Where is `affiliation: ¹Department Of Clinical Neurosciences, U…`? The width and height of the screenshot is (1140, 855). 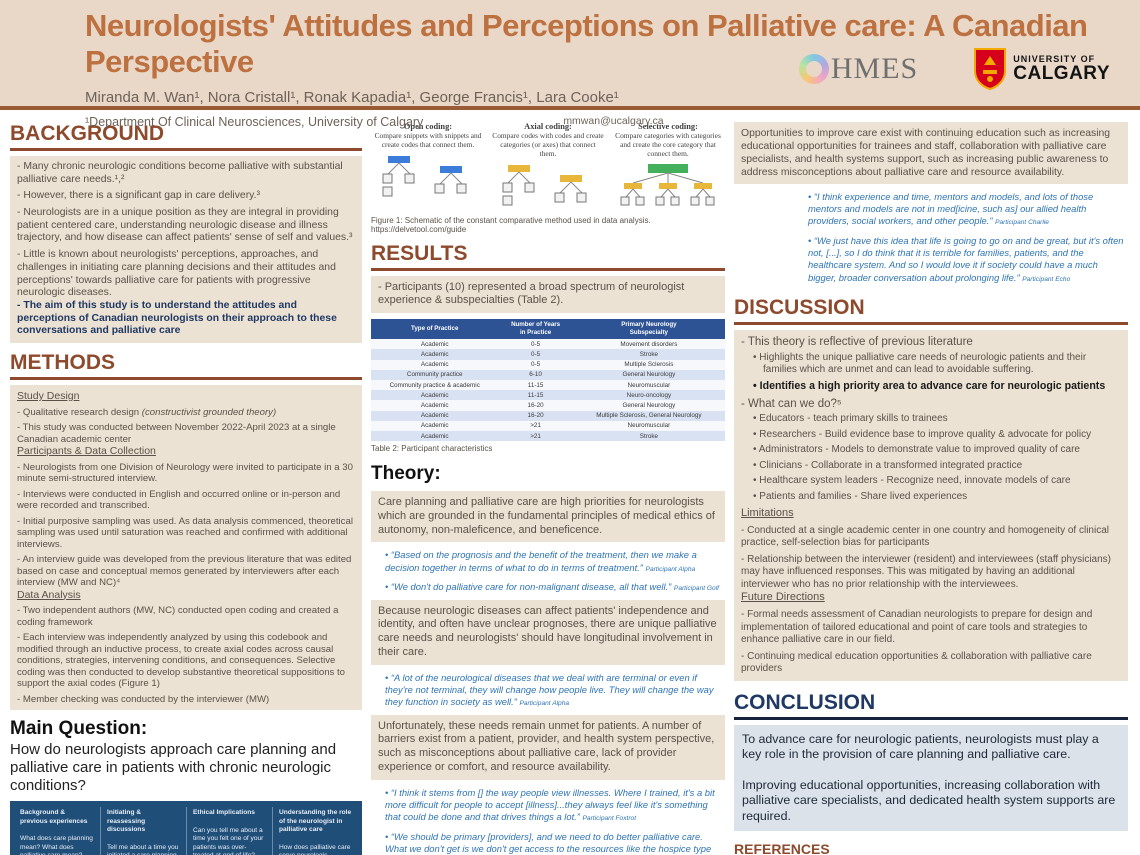
affiliation: ¹Department Of Clinical Neurosciences, U… is located at coordinates (254, 122).